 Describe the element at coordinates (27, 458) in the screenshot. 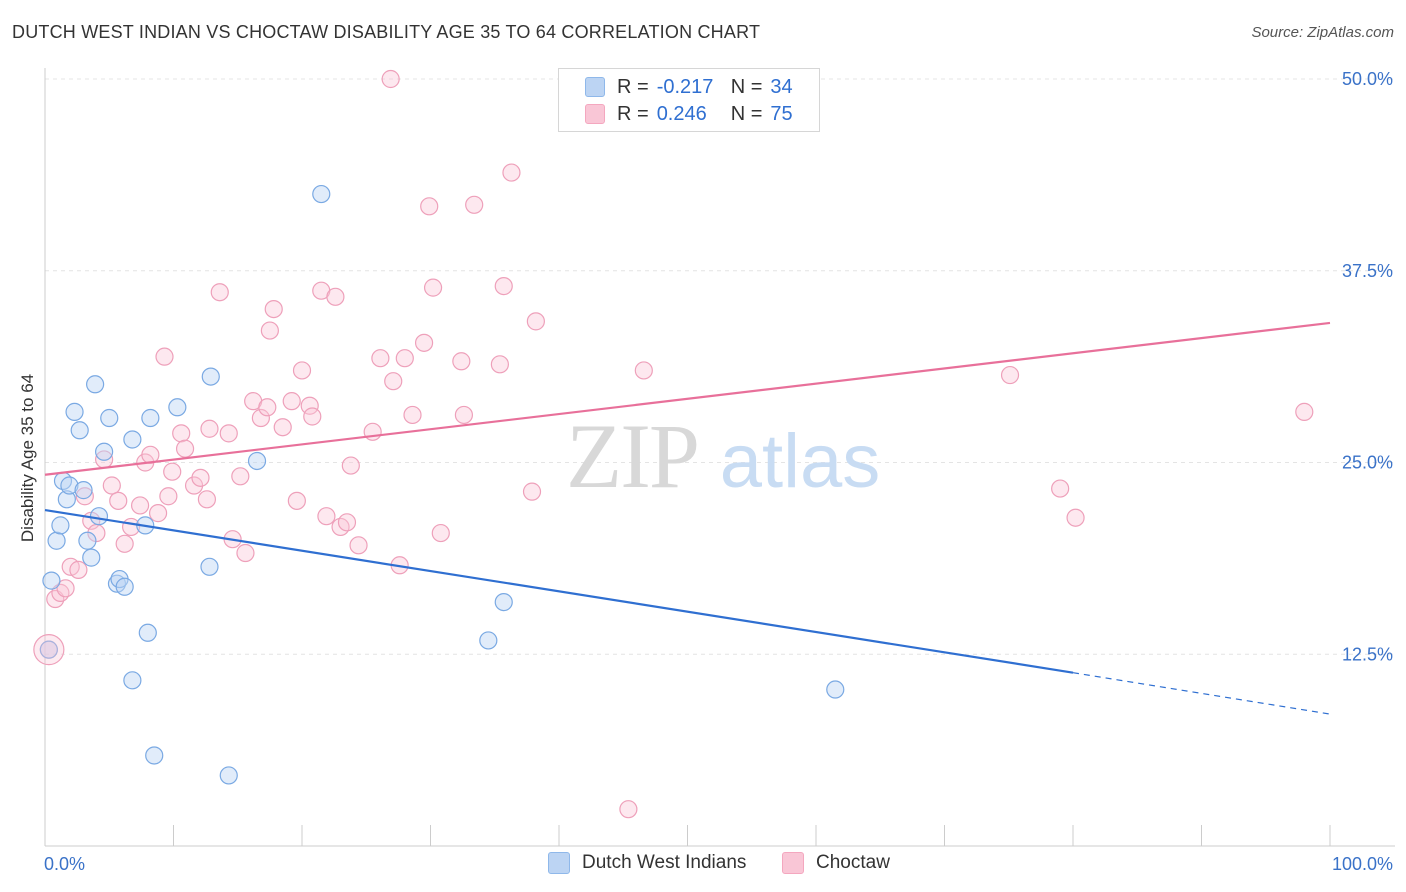

I see `y-axis-label: Disability Age 35 to 64` at that location.